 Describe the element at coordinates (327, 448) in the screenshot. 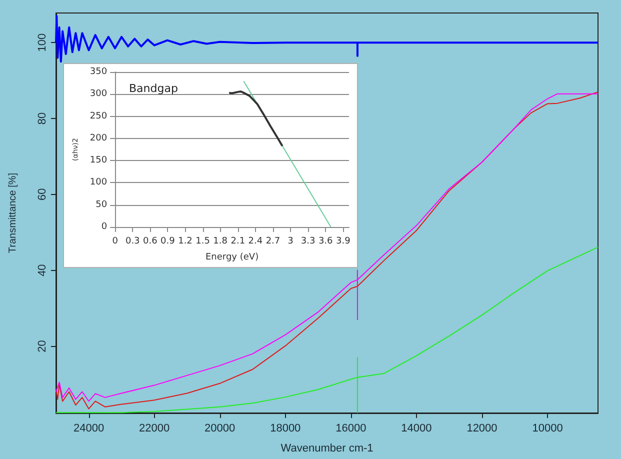

I see `x-axis-title: Wavenumber cm-1` at that location.